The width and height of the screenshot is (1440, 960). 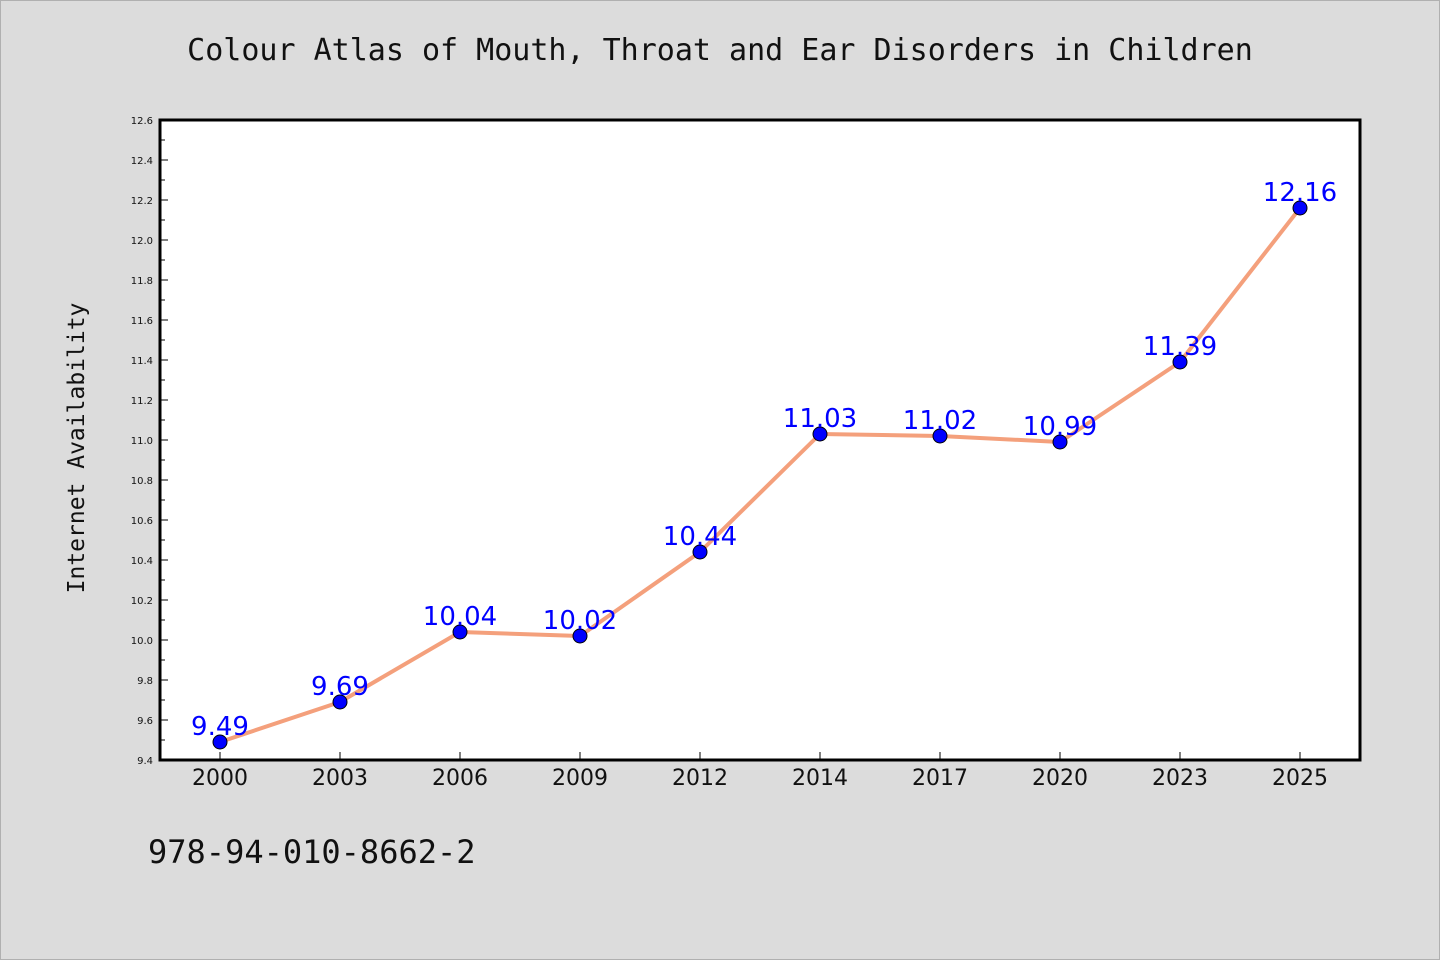 What do you see at coordinates (1300, 778) in the screenshot?
I see `x-tick-label: 2025` at bounding box center [1300, 778].